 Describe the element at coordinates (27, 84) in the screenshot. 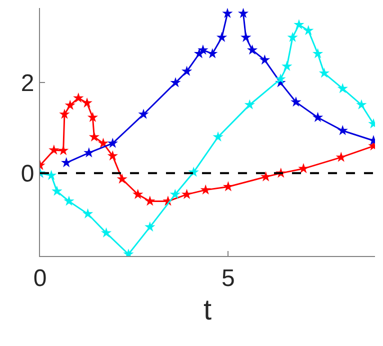

I see `y-tick-label: 2` at that location.